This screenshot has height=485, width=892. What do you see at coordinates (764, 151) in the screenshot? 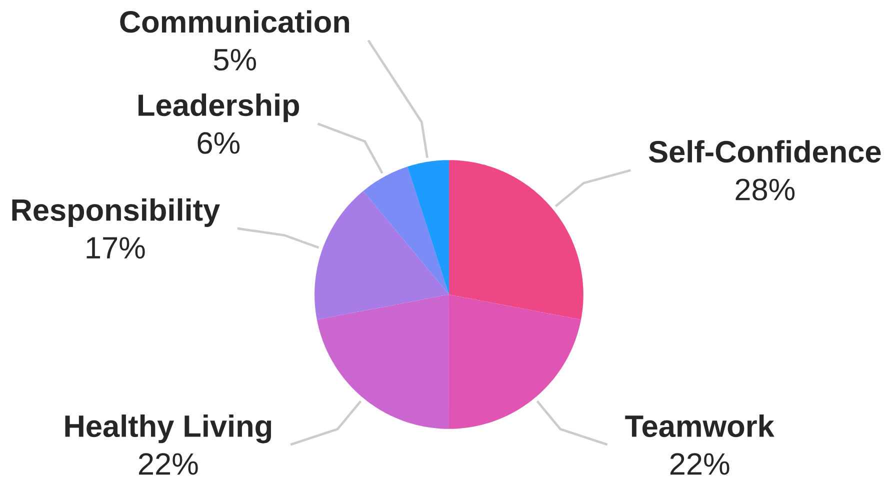
I see `slice-label: Self-Confidence` at bounding box center [764, 151].